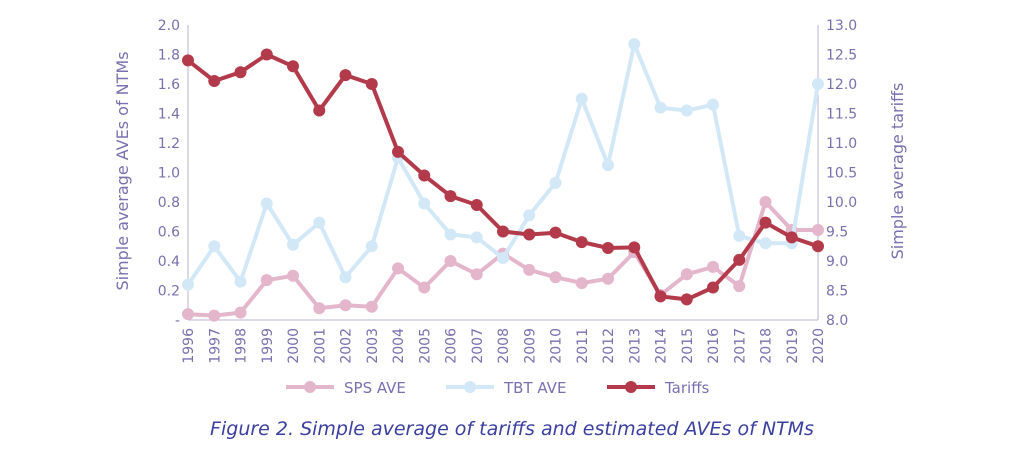 The image size is (1024, 460). Describe the element at coordinates (687, 388) in the screenshot. I see `legend-label: Tariffs` at that location.